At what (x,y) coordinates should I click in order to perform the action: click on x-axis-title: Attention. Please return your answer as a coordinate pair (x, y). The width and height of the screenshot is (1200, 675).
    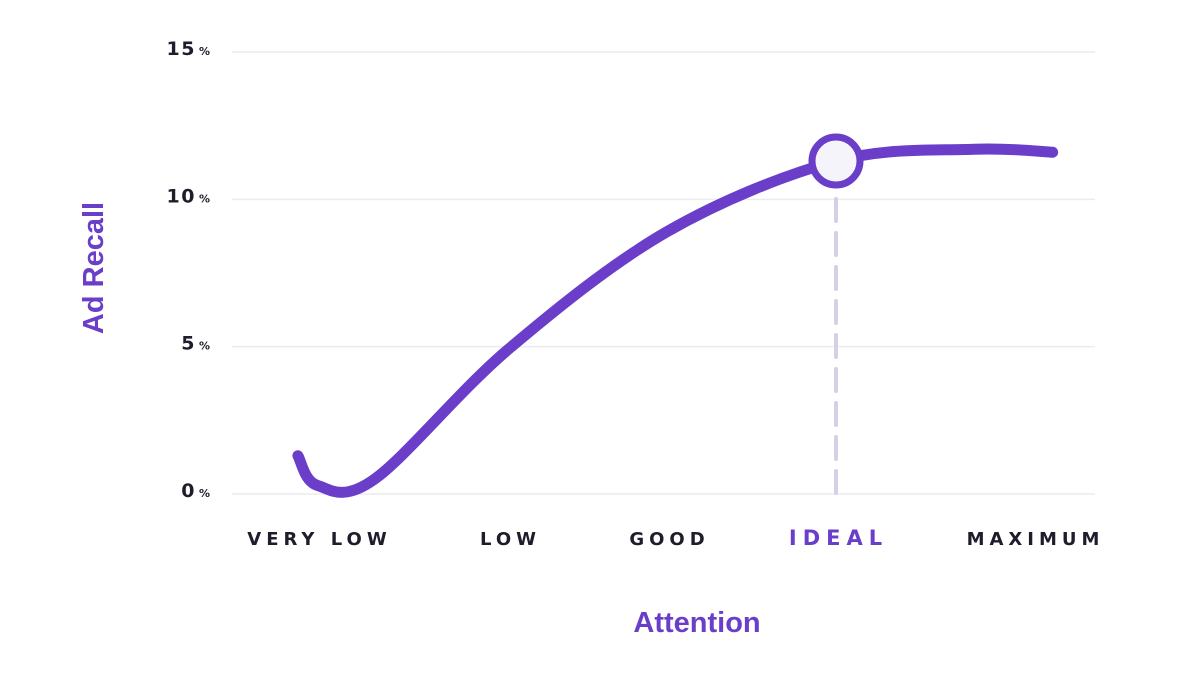
    Looking at the image, I should click on (696, 623).